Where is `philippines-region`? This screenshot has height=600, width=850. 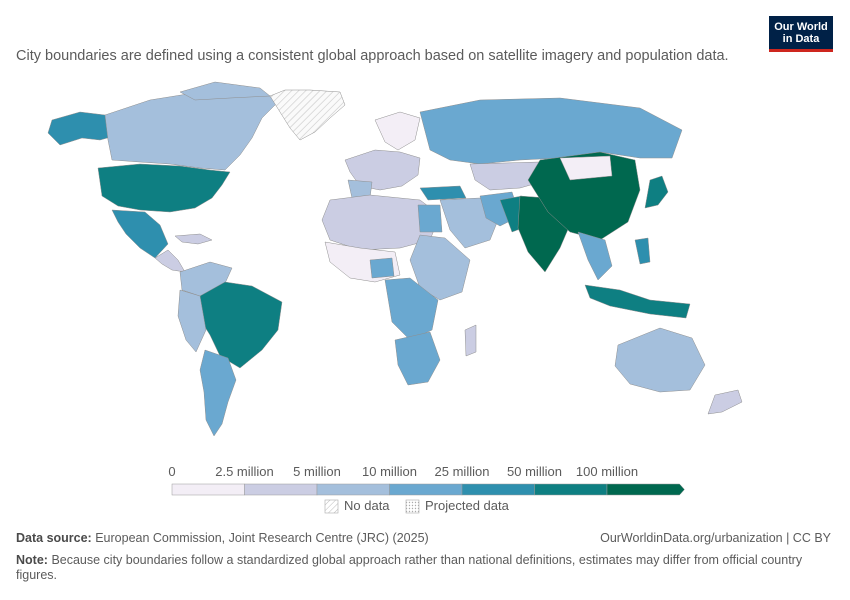
philippines-region is located at coordinates (642, 251).